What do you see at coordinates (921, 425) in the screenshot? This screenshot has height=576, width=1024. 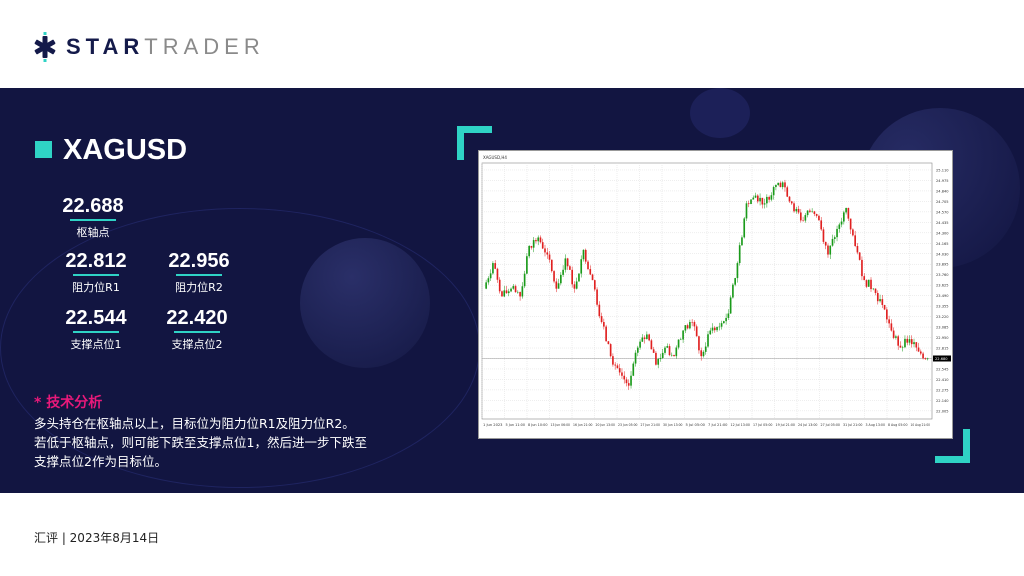 I see `x-tick-label: 10 Aug 21:00` at bounding box center [921, 425].